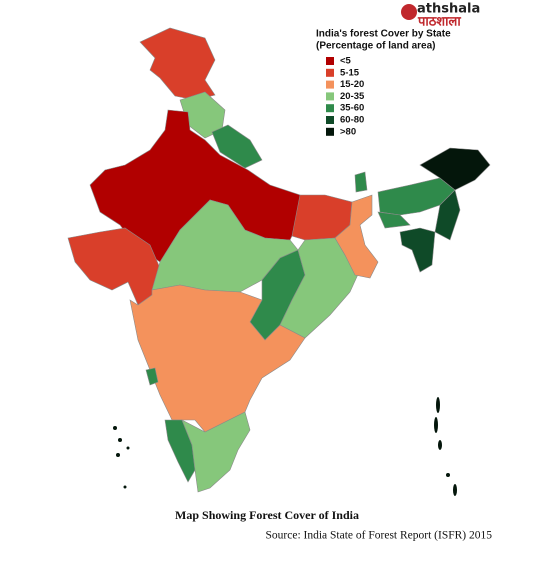 The height and width of the screenshot is (565, 535). I want to click on legend-title: India's forest Cover by State, so click(383, 34).